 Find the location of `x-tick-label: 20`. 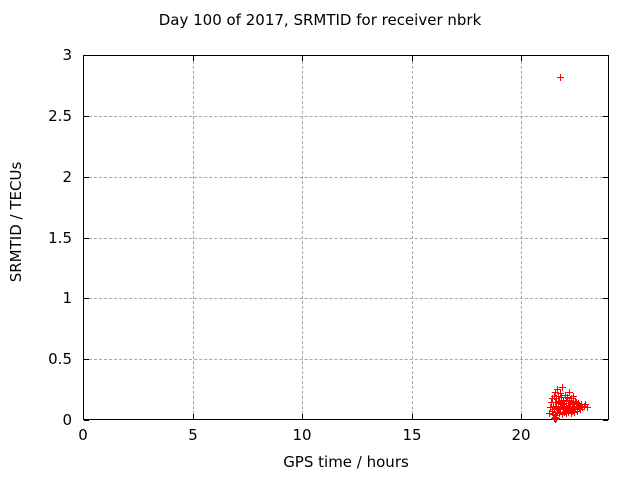

x-tick-label: 20 is located at coordinates (521, 435).